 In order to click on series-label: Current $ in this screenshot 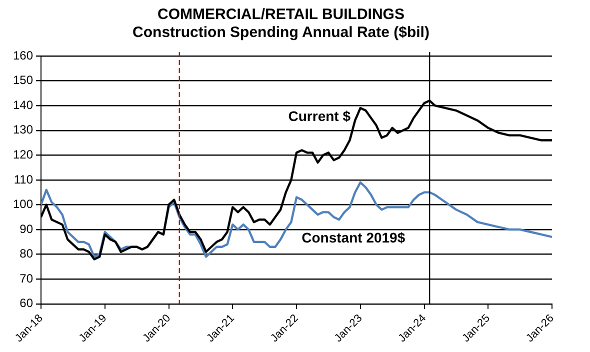, I will do `click(319, 116)`.